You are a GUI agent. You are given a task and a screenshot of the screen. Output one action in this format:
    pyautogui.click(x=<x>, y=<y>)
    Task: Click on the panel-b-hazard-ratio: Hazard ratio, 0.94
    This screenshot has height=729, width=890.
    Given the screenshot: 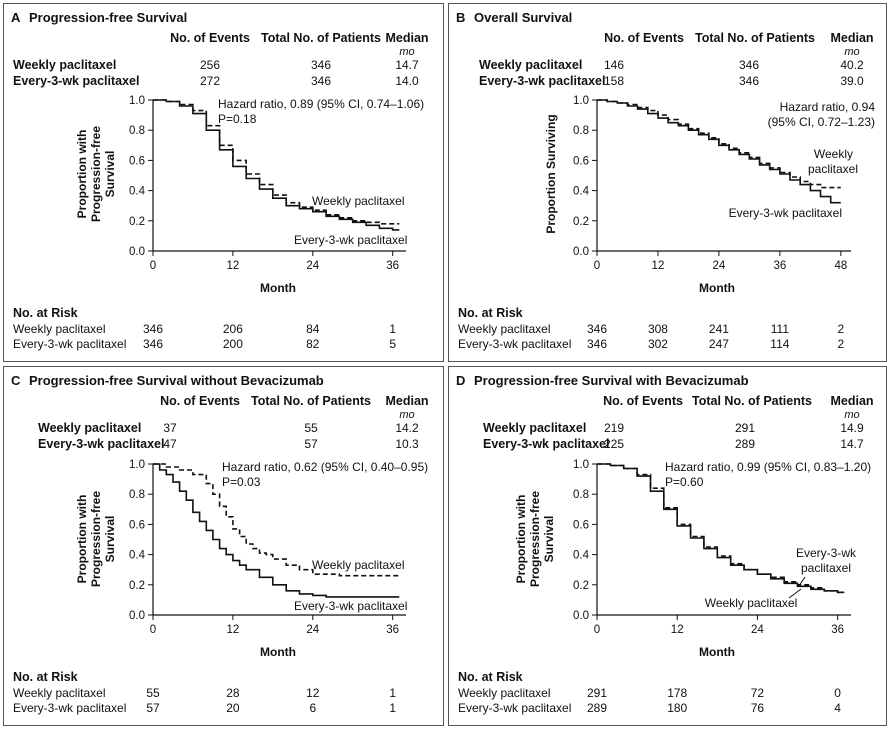 What is the action you would take?
    pyautogui.click(x=828, y=107)
    